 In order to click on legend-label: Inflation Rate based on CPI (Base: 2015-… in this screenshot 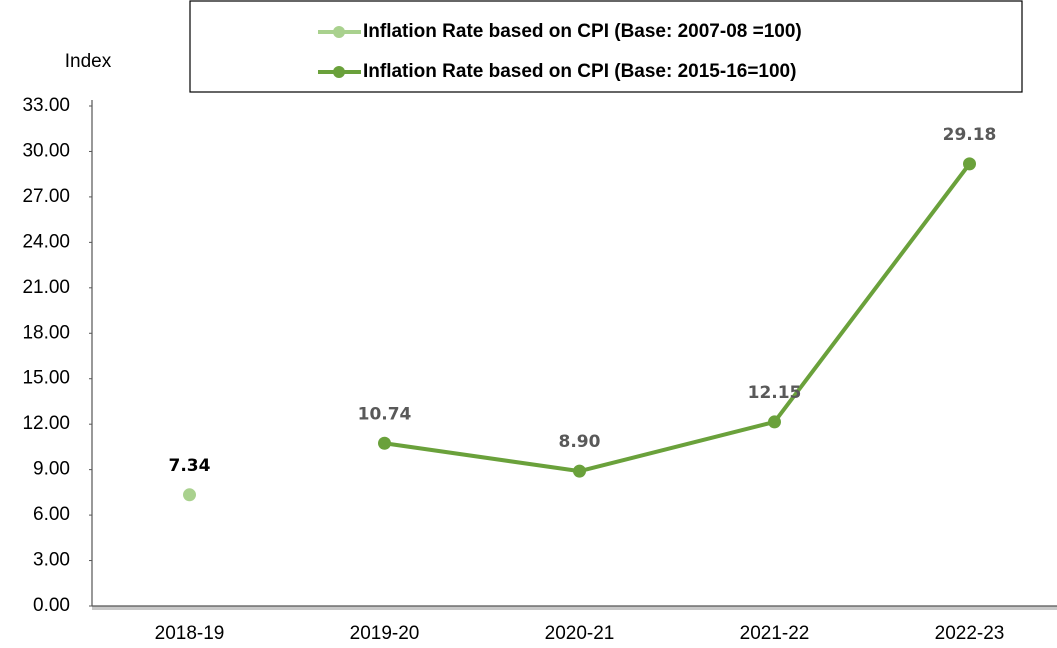, I will do `click(579, 71)`.